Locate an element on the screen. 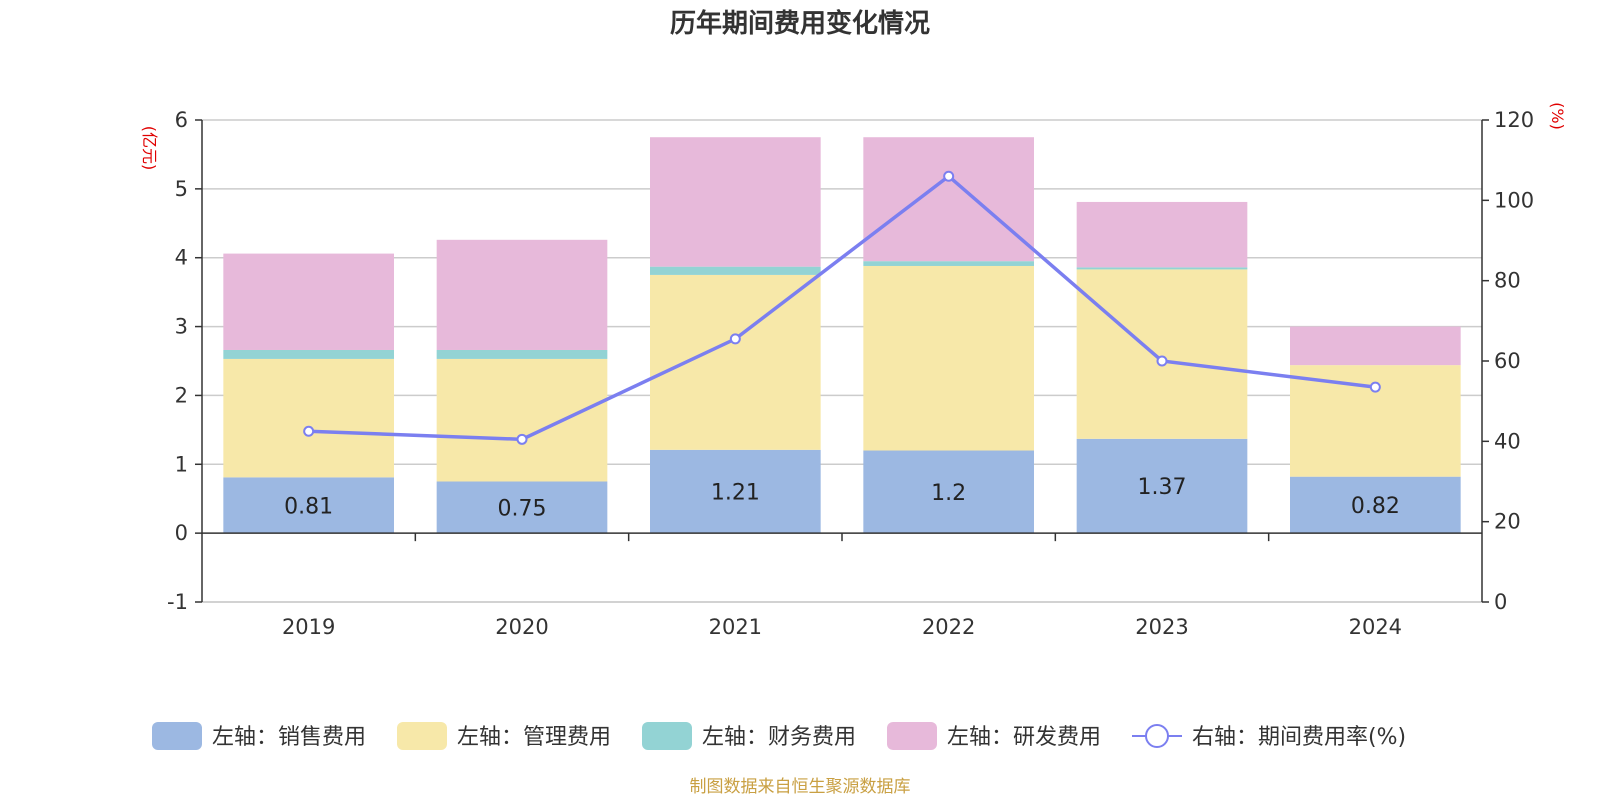 This screenshot has height=800, width=1600. x-tick-label: 2020 is located at coordinates (521, 627).